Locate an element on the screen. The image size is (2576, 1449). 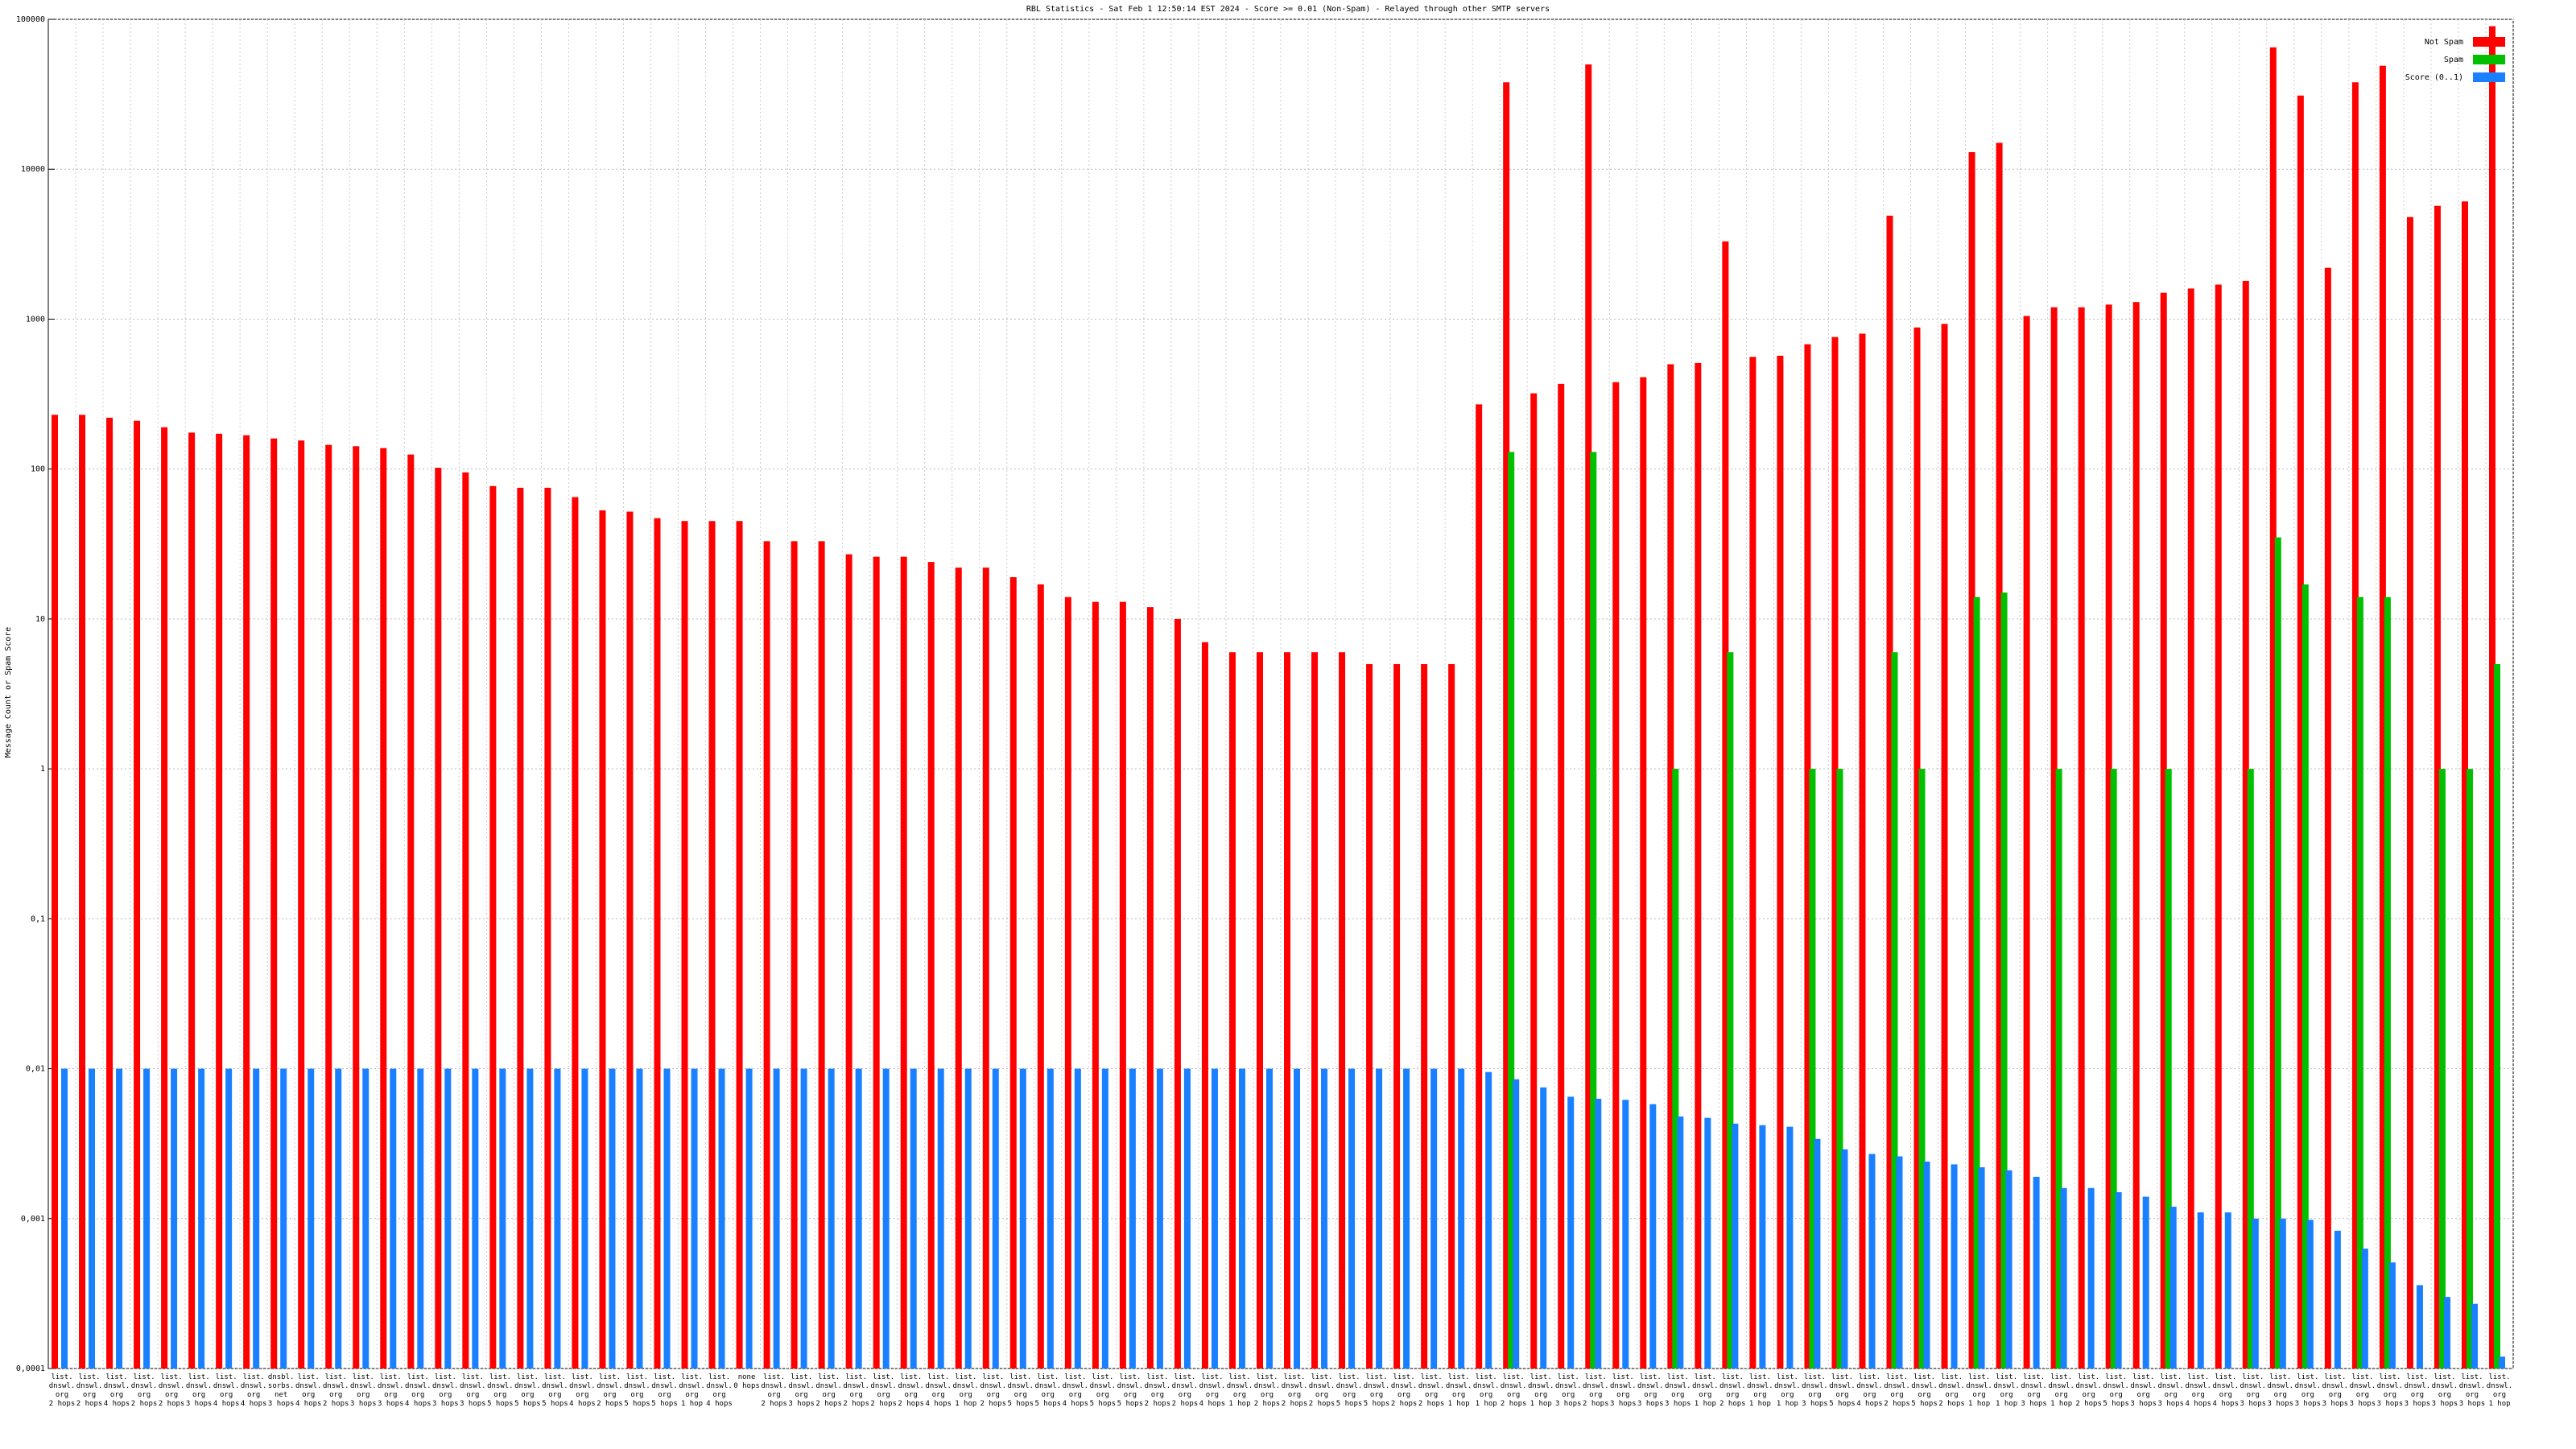
legend-label: Spam is located at coordinates (2453, 60).